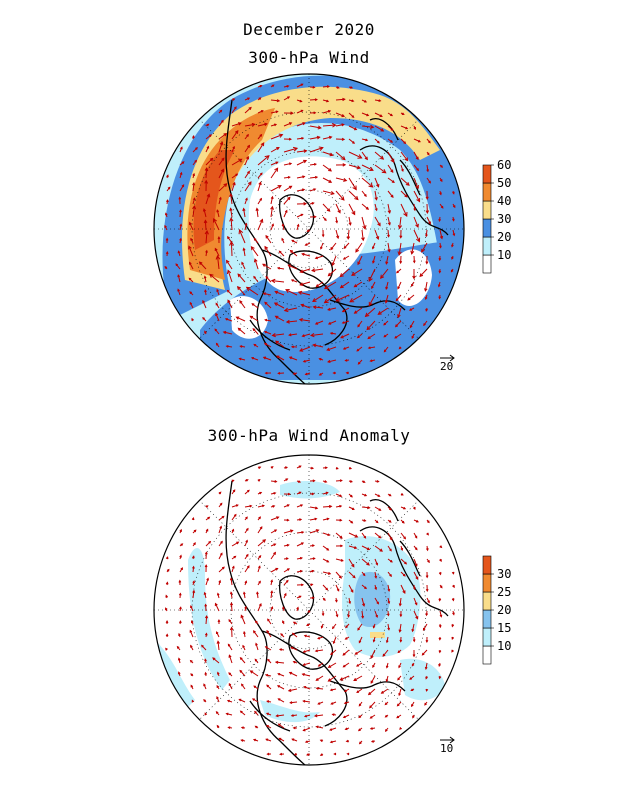 The image size is (618, 800). I want to click on colorbar-tick-label: 60, so click(504, 165).